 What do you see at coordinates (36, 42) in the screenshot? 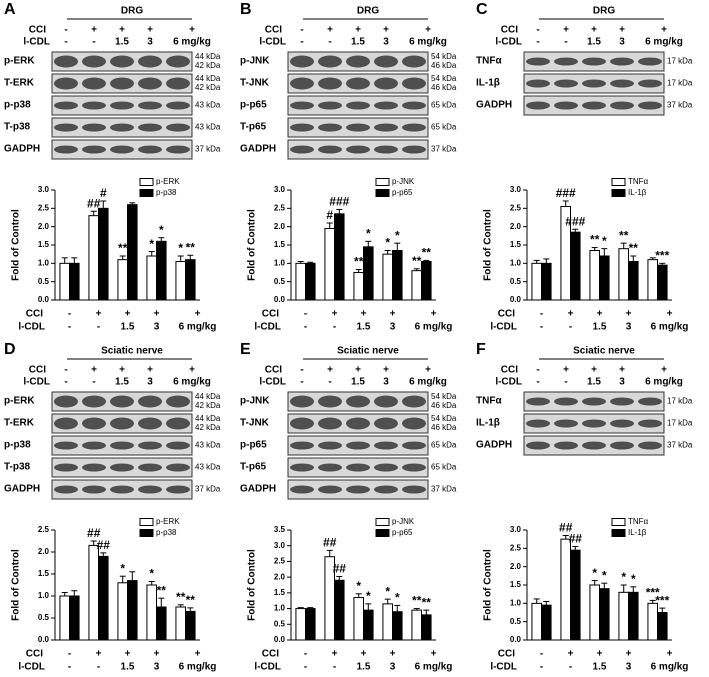
I see `lane-row-label: l-CDL` at bounding box center [36, 42].